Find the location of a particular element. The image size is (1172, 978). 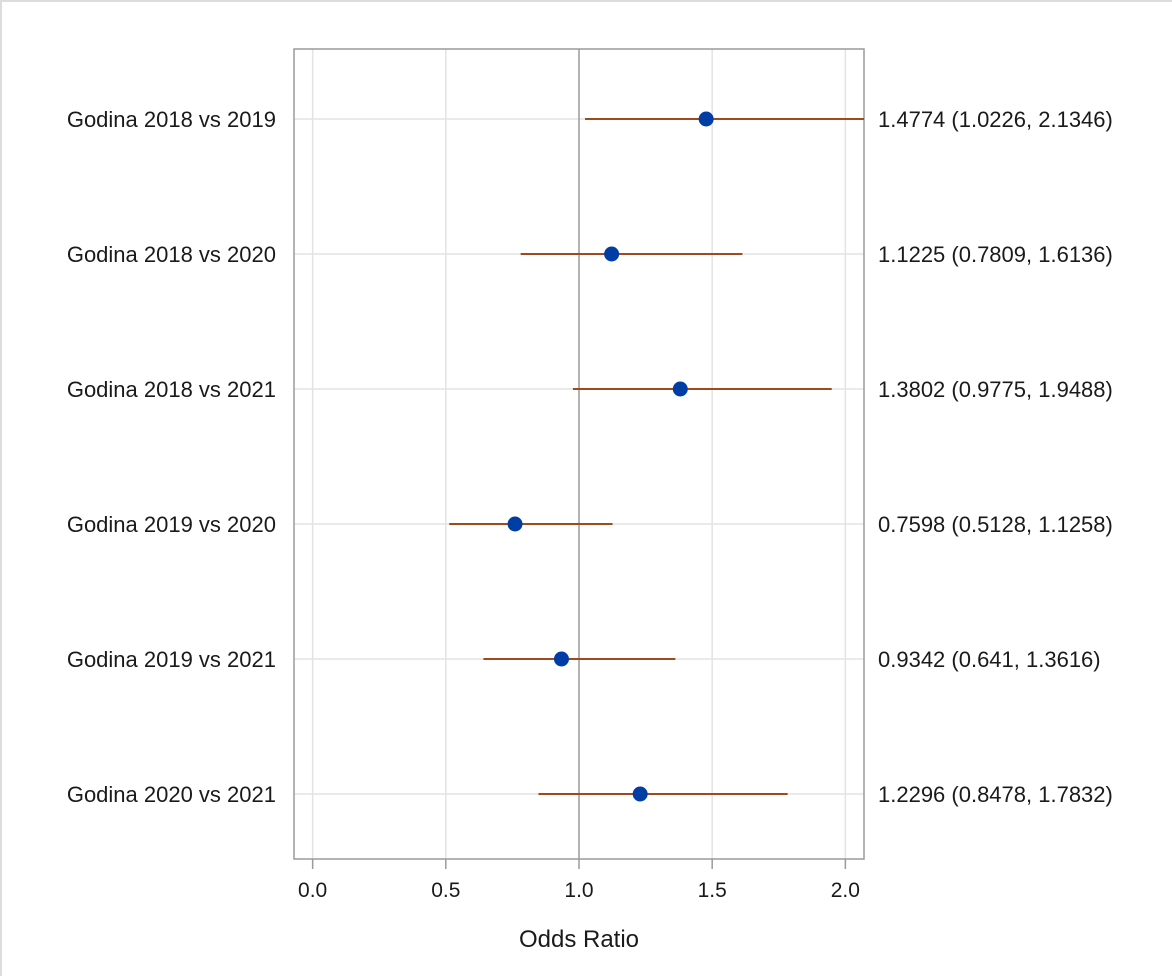

ci-label: 1.2296 (0.8478, 1.7832) is located at coordinates (995, 794).